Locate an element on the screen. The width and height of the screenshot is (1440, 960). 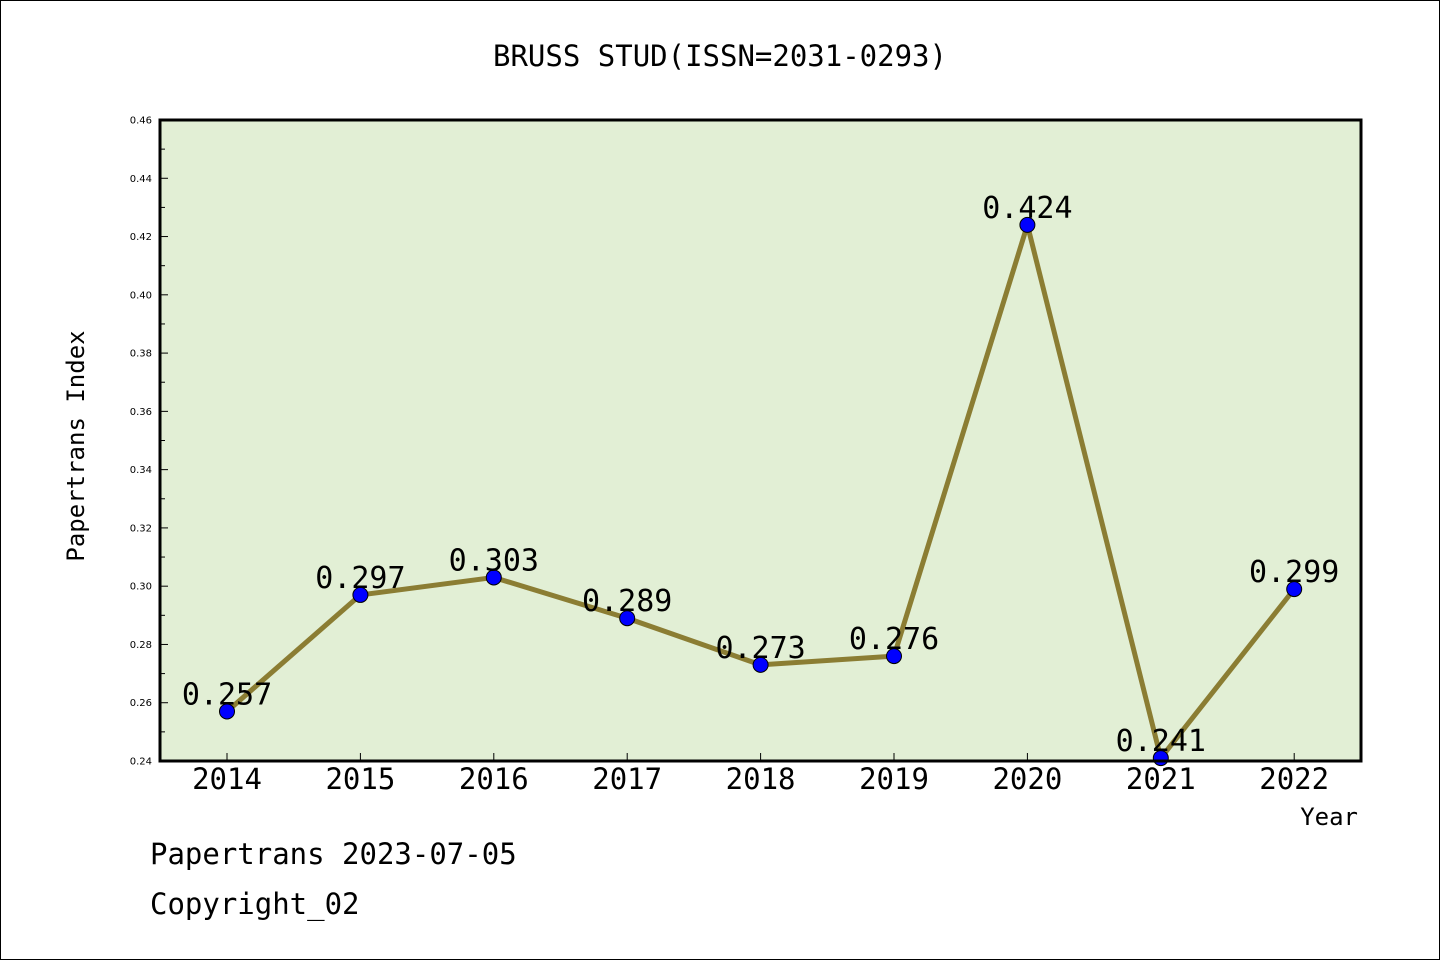
y-tick-label: 0.28 is located at coordinates (141, 645).